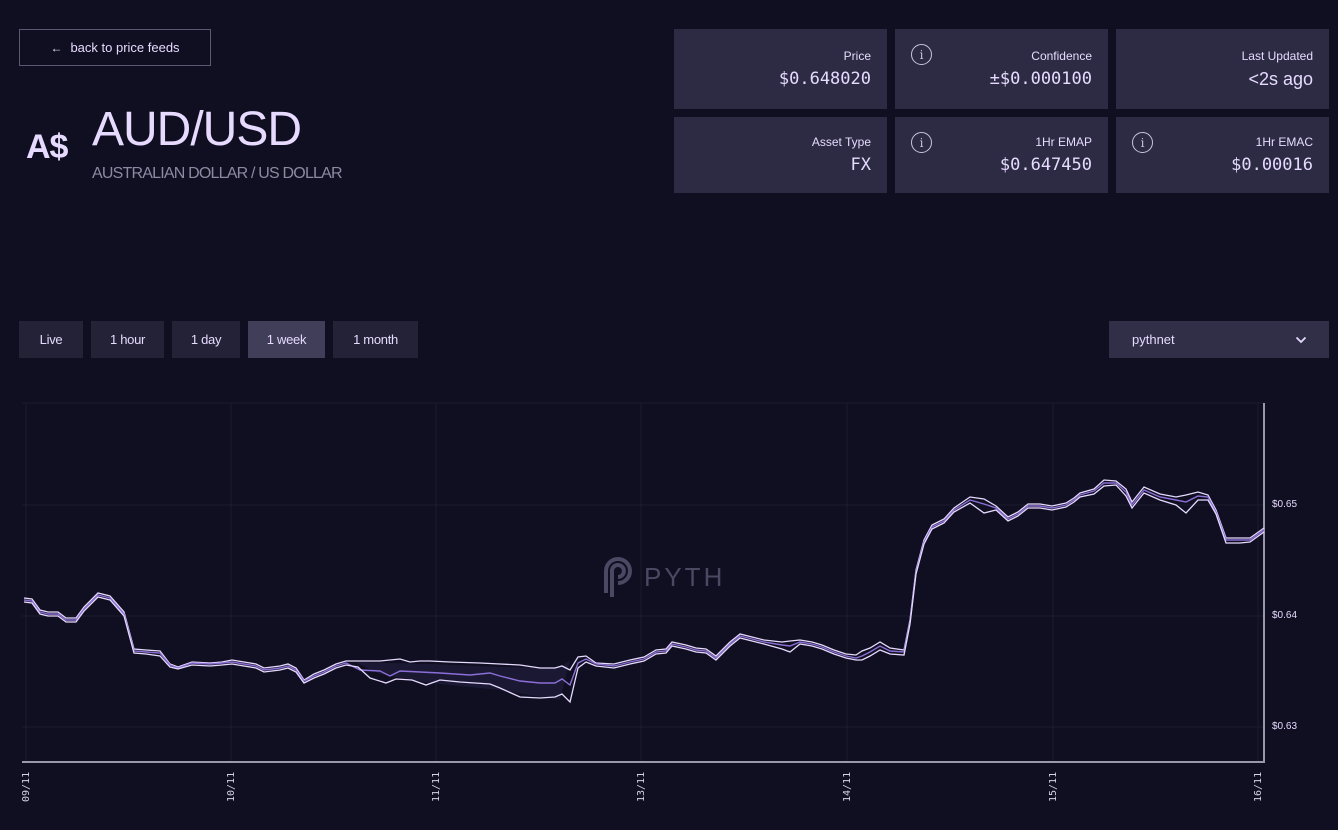 This screenshot has height=830, width=1338. What do you see at coordinates (641, 786) in the screenshot?
I see `x-tick-label: 13/11` at bounding box center [641, 786].